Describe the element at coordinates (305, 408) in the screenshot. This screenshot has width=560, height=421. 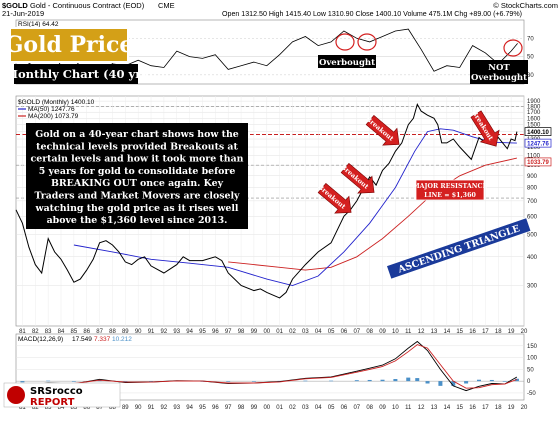
I see `x-tick-label-bottom: 03` at that location.